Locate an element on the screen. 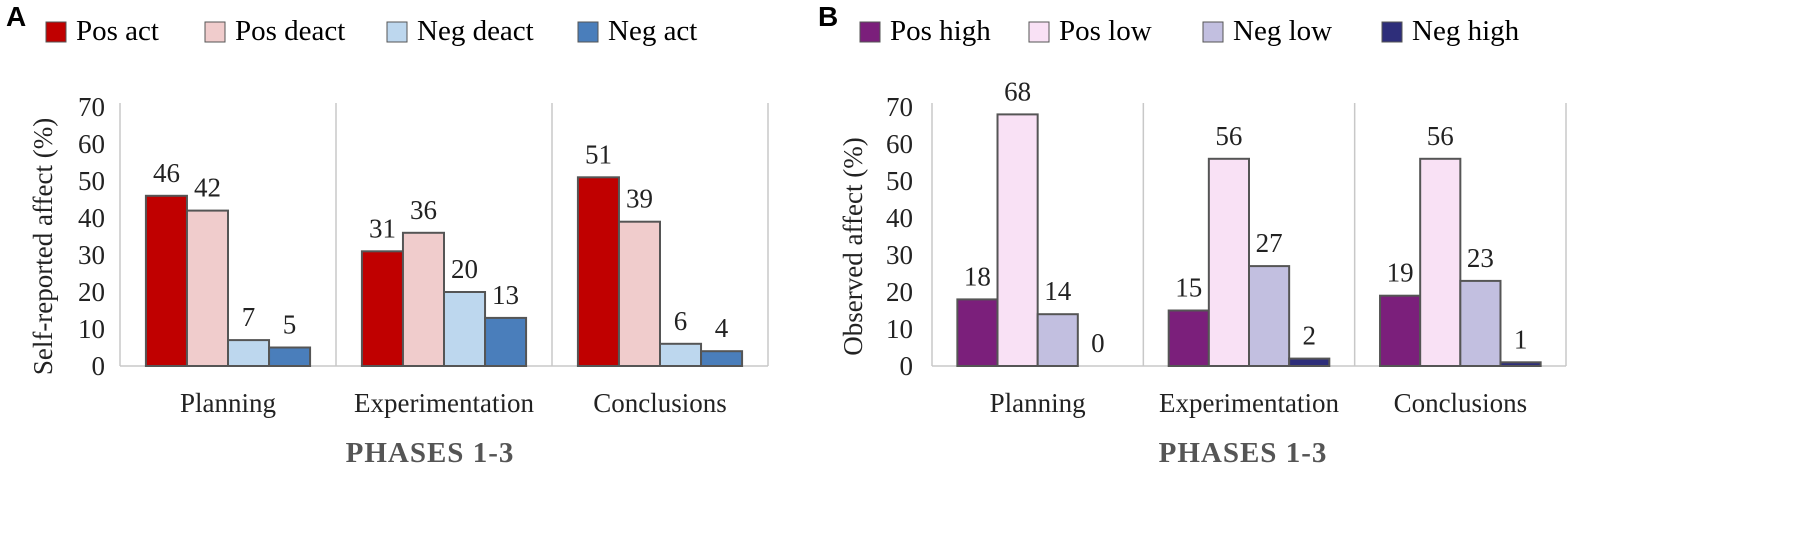  data-label: 7 is located at coordinates (249, 317).